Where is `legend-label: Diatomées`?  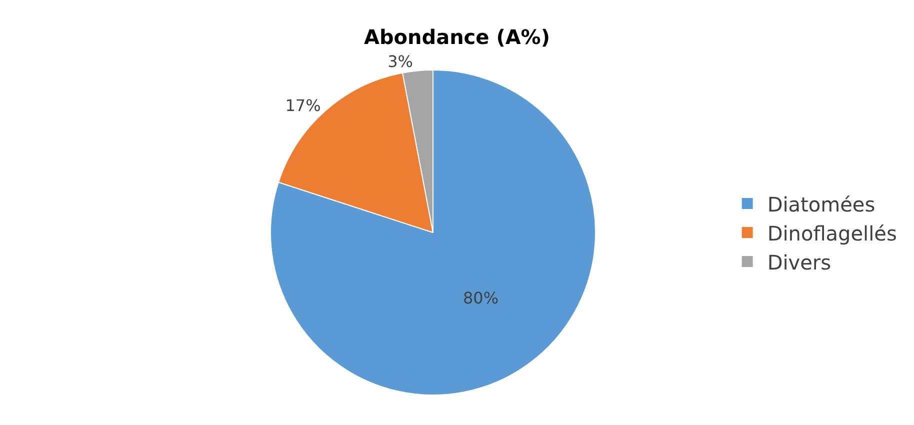
legend-label: Diatomées is located at coordinates (821, 204).